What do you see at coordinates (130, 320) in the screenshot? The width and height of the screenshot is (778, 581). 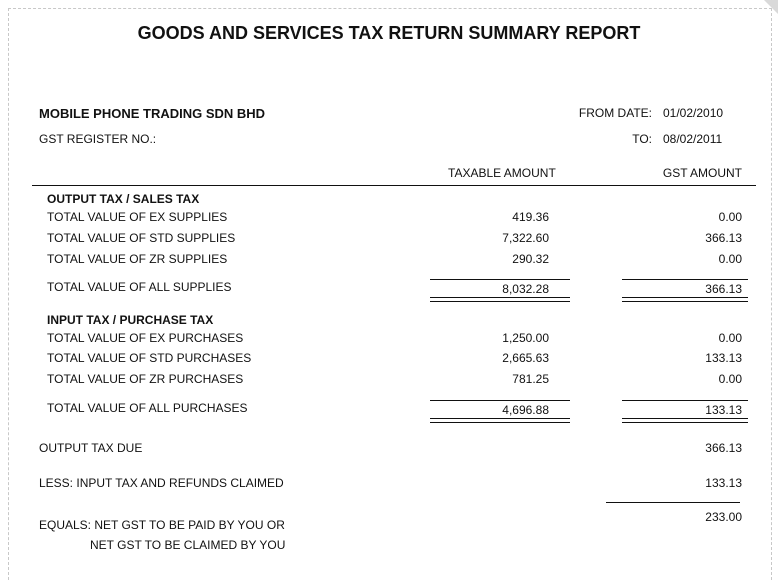 I see `input-section-heading: INPUT TAX / PURCHASE TAX` at bounding box center [130, 320].